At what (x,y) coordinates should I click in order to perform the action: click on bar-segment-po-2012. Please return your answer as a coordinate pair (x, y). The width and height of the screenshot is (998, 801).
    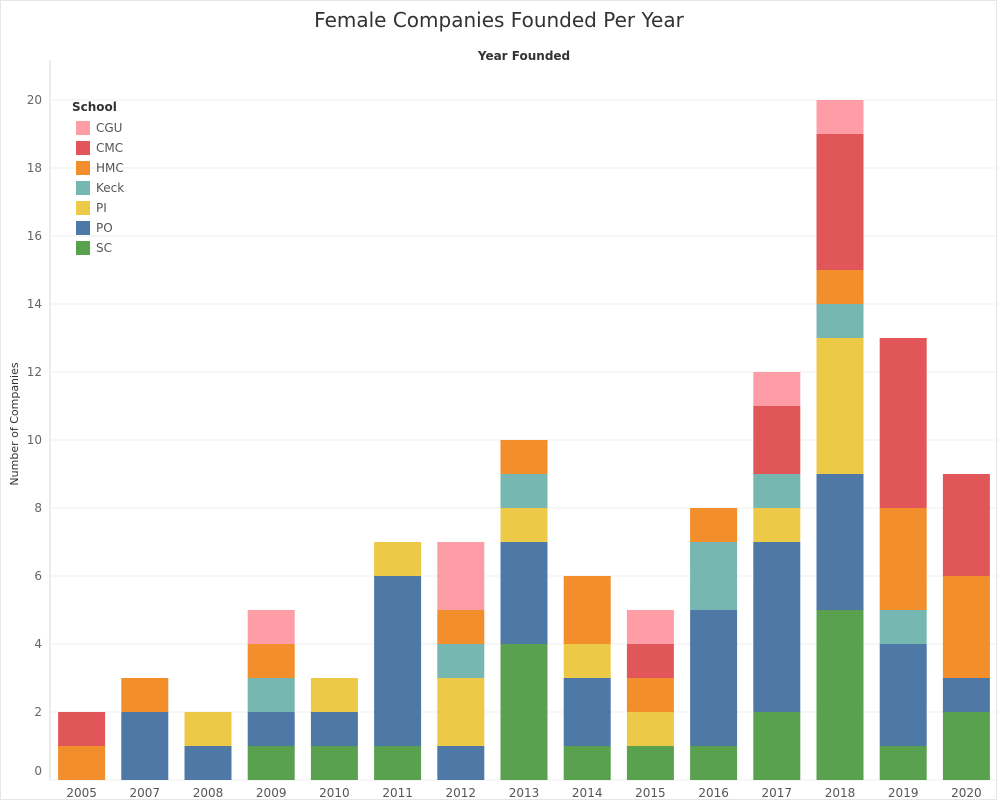
    Looking at the image, I should click on (461, 763).